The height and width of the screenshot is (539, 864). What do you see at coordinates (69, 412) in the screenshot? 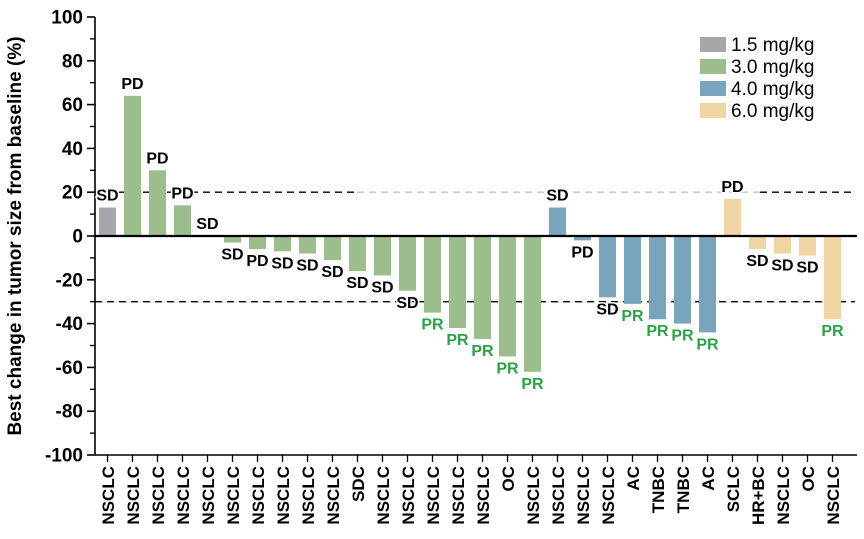
I see `y-tick-label: -80` at bounding box center [69, 412].